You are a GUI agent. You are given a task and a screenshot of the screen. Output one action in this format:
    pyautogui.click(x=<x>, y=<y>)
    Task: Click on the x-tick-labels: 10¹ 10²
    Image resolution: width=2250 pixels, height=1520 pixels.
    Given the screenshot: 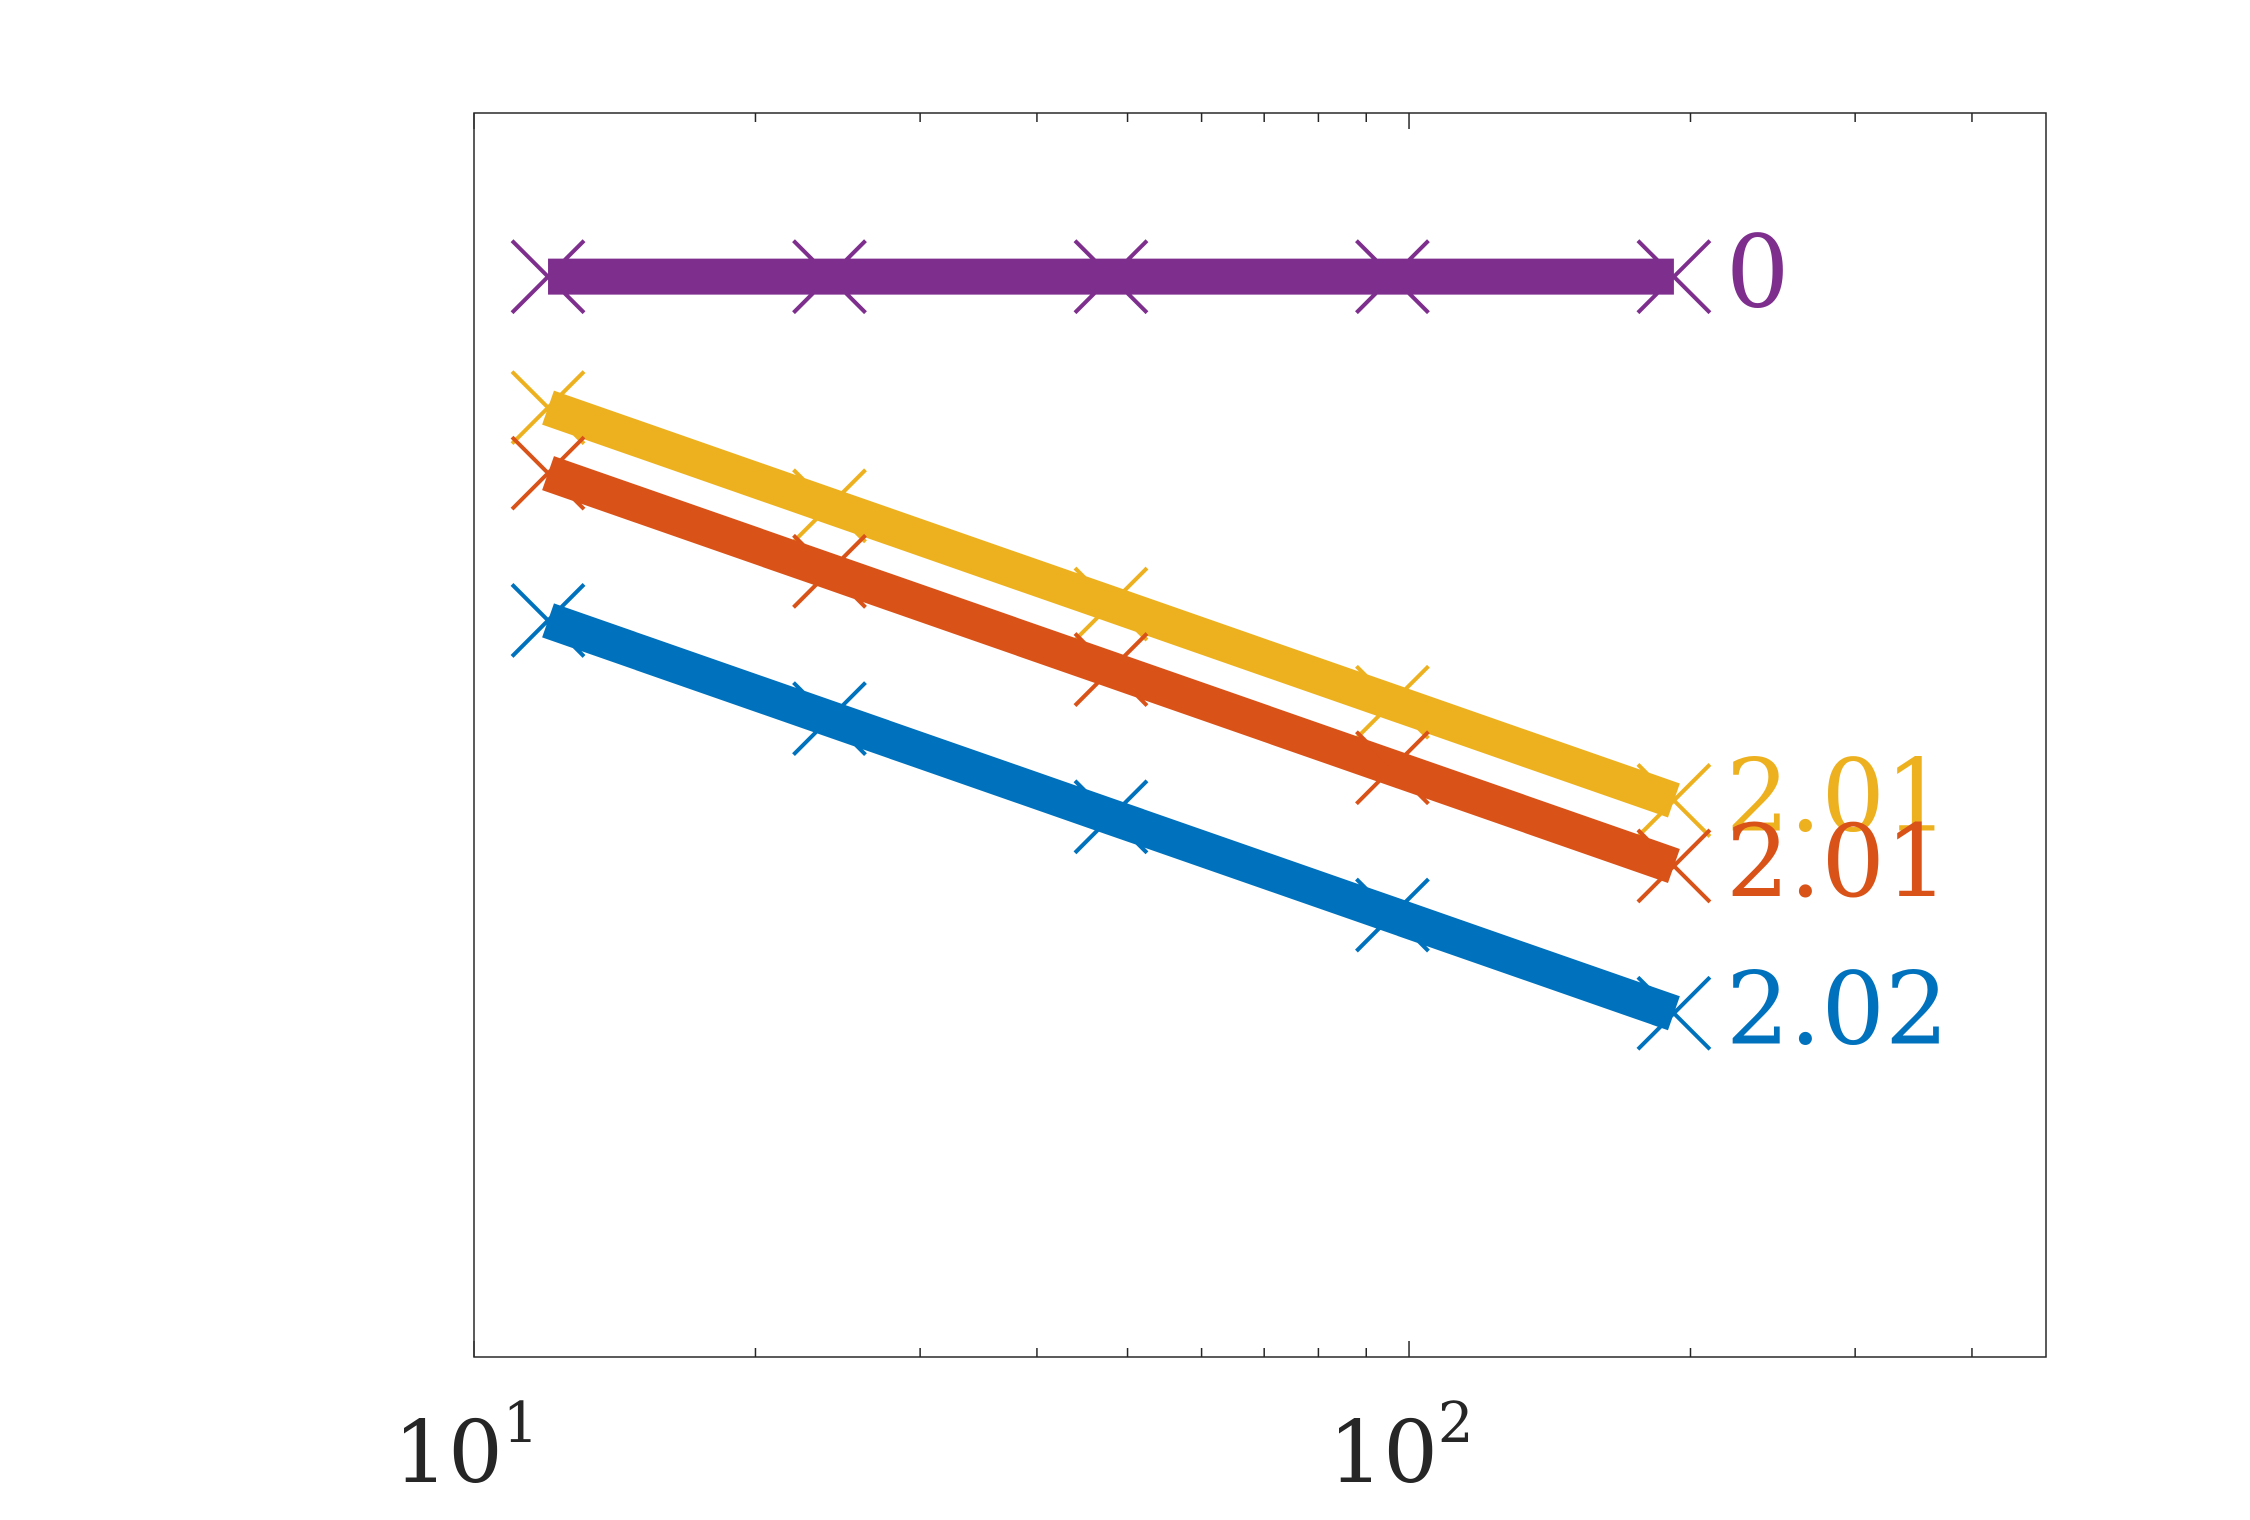 What is the action you would take?
    pyautogui.click(x=933, y=1447)
    